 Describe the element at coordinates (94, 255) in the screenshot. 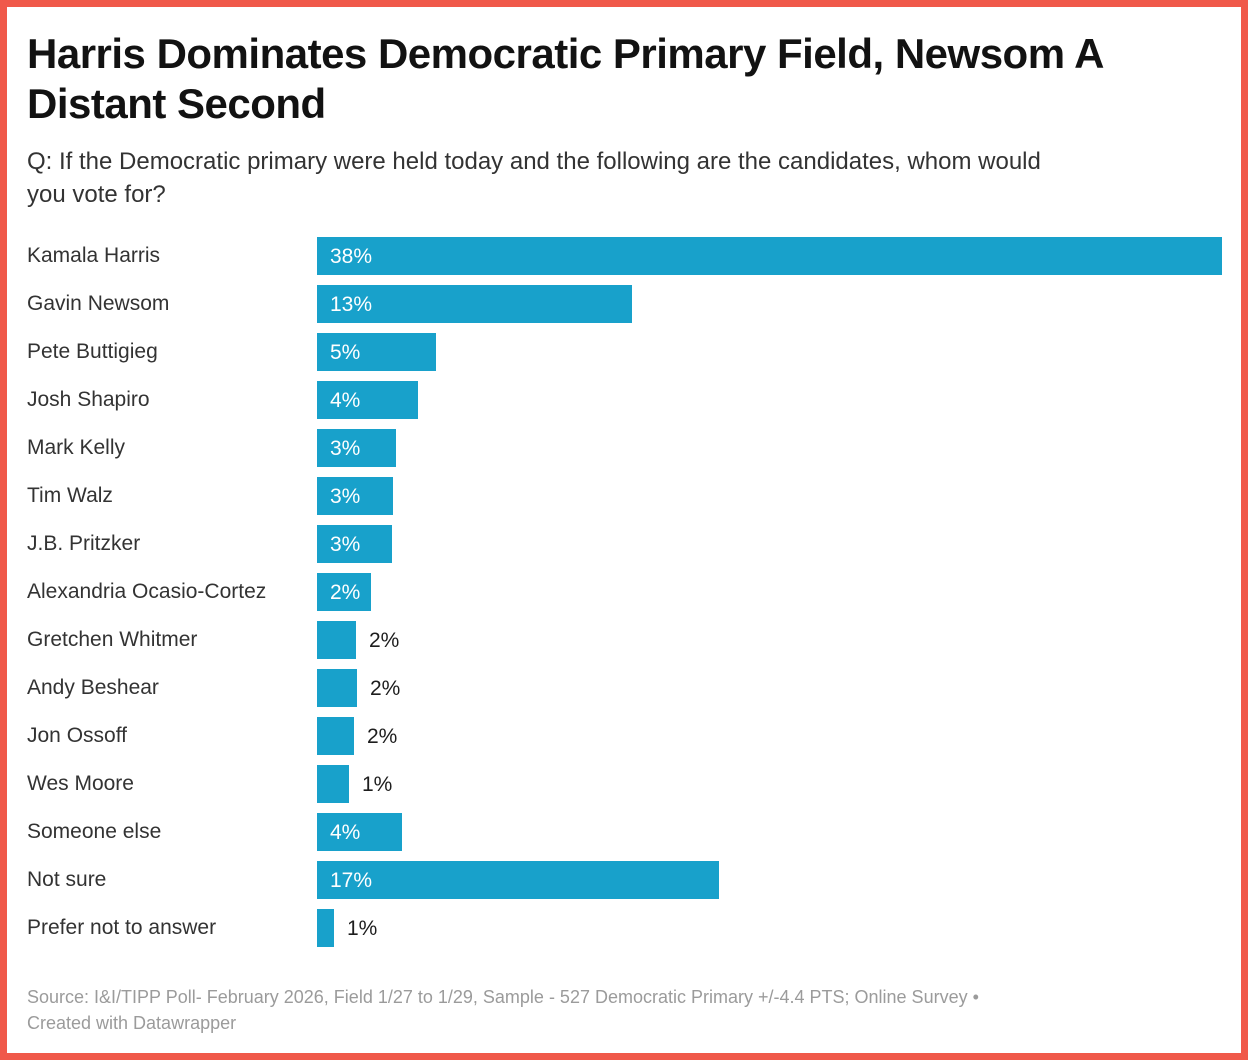

I see `category-label: Kamala Harris` at that location.